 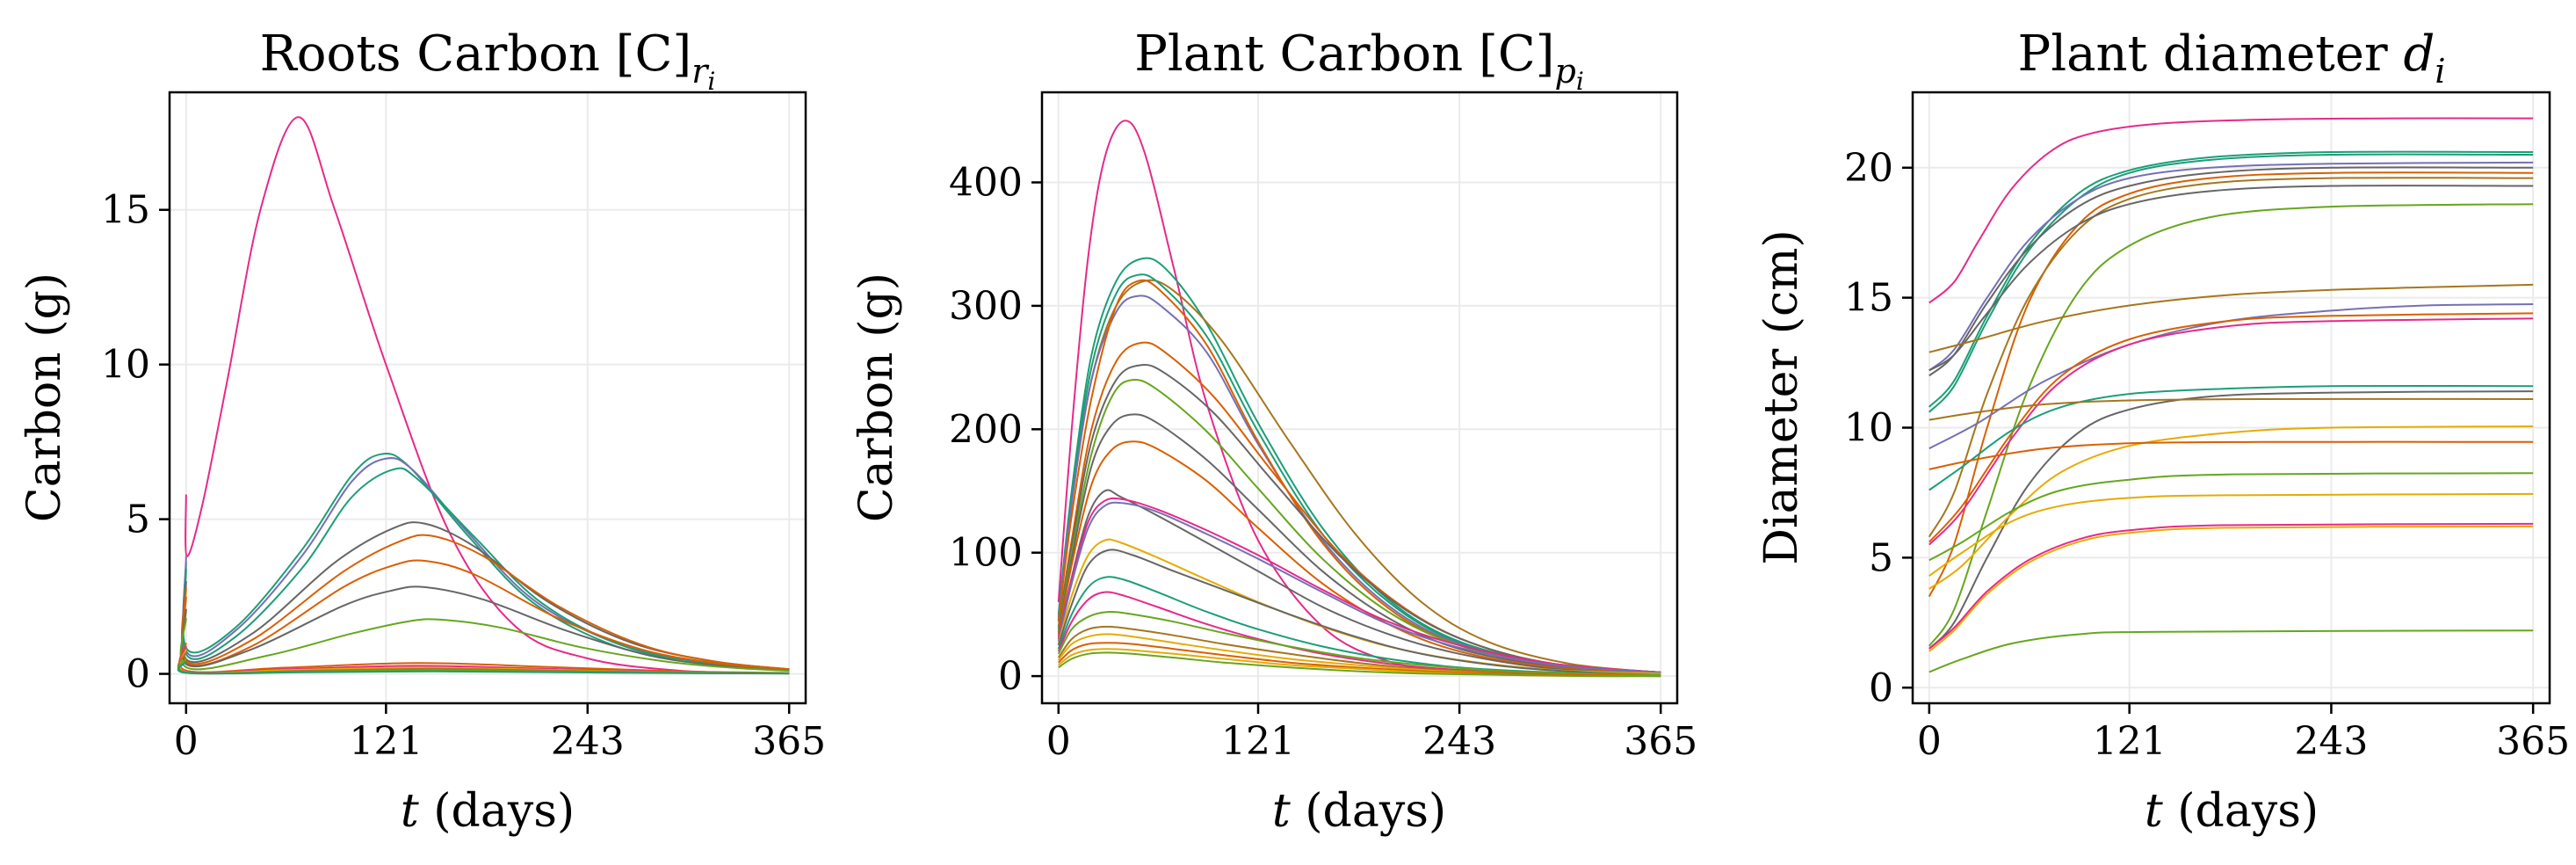 What do you see at coordinates (488, 60) in the screenshot?
I see `chart-title: Roots Carbon [C]ri` at bounding box center [488, 60].